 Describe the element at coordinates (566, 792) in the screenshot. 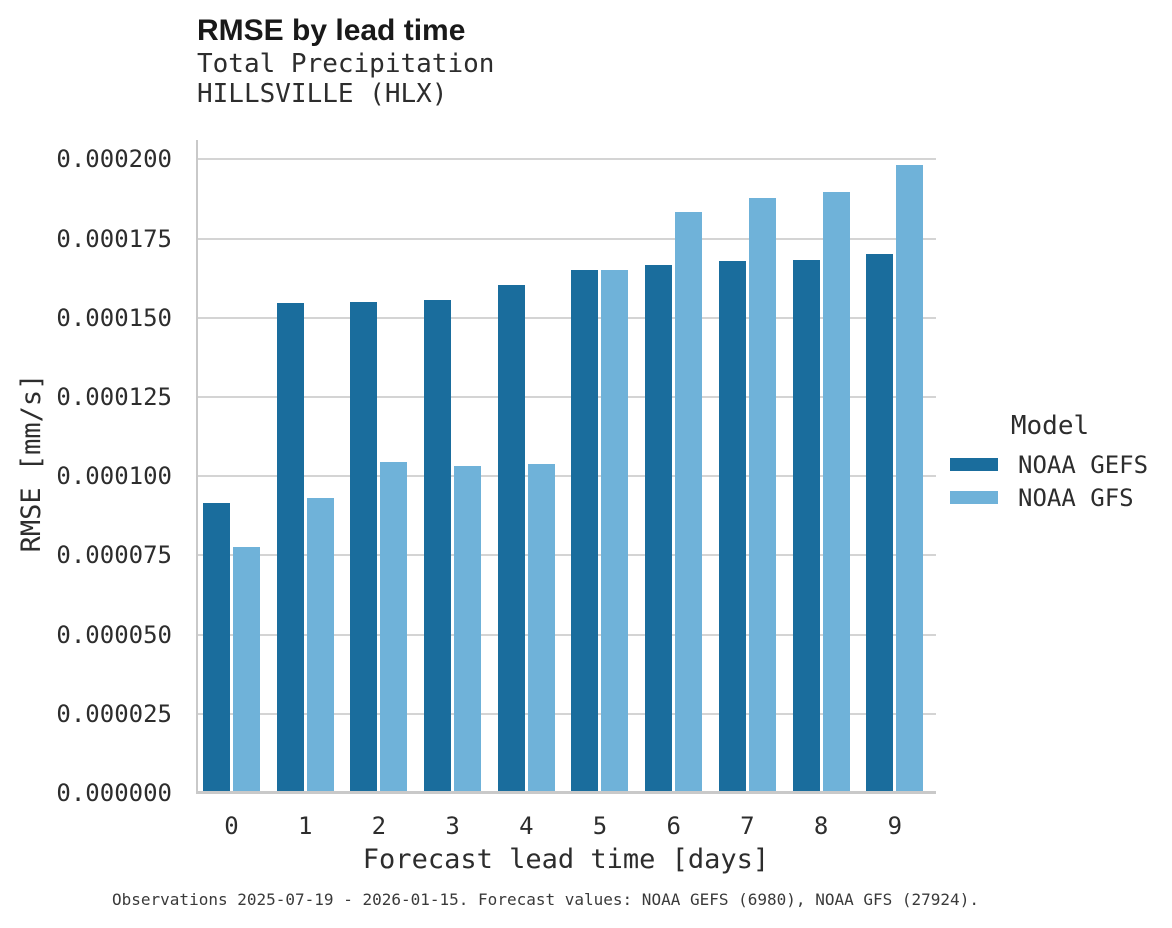

I see `x-axis-spine` at that location.